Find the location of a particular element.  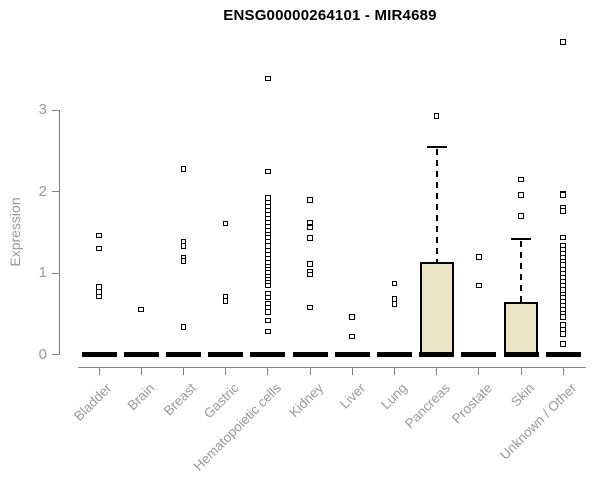

x-category-label: Bladder is located at coordinates (93, 402).